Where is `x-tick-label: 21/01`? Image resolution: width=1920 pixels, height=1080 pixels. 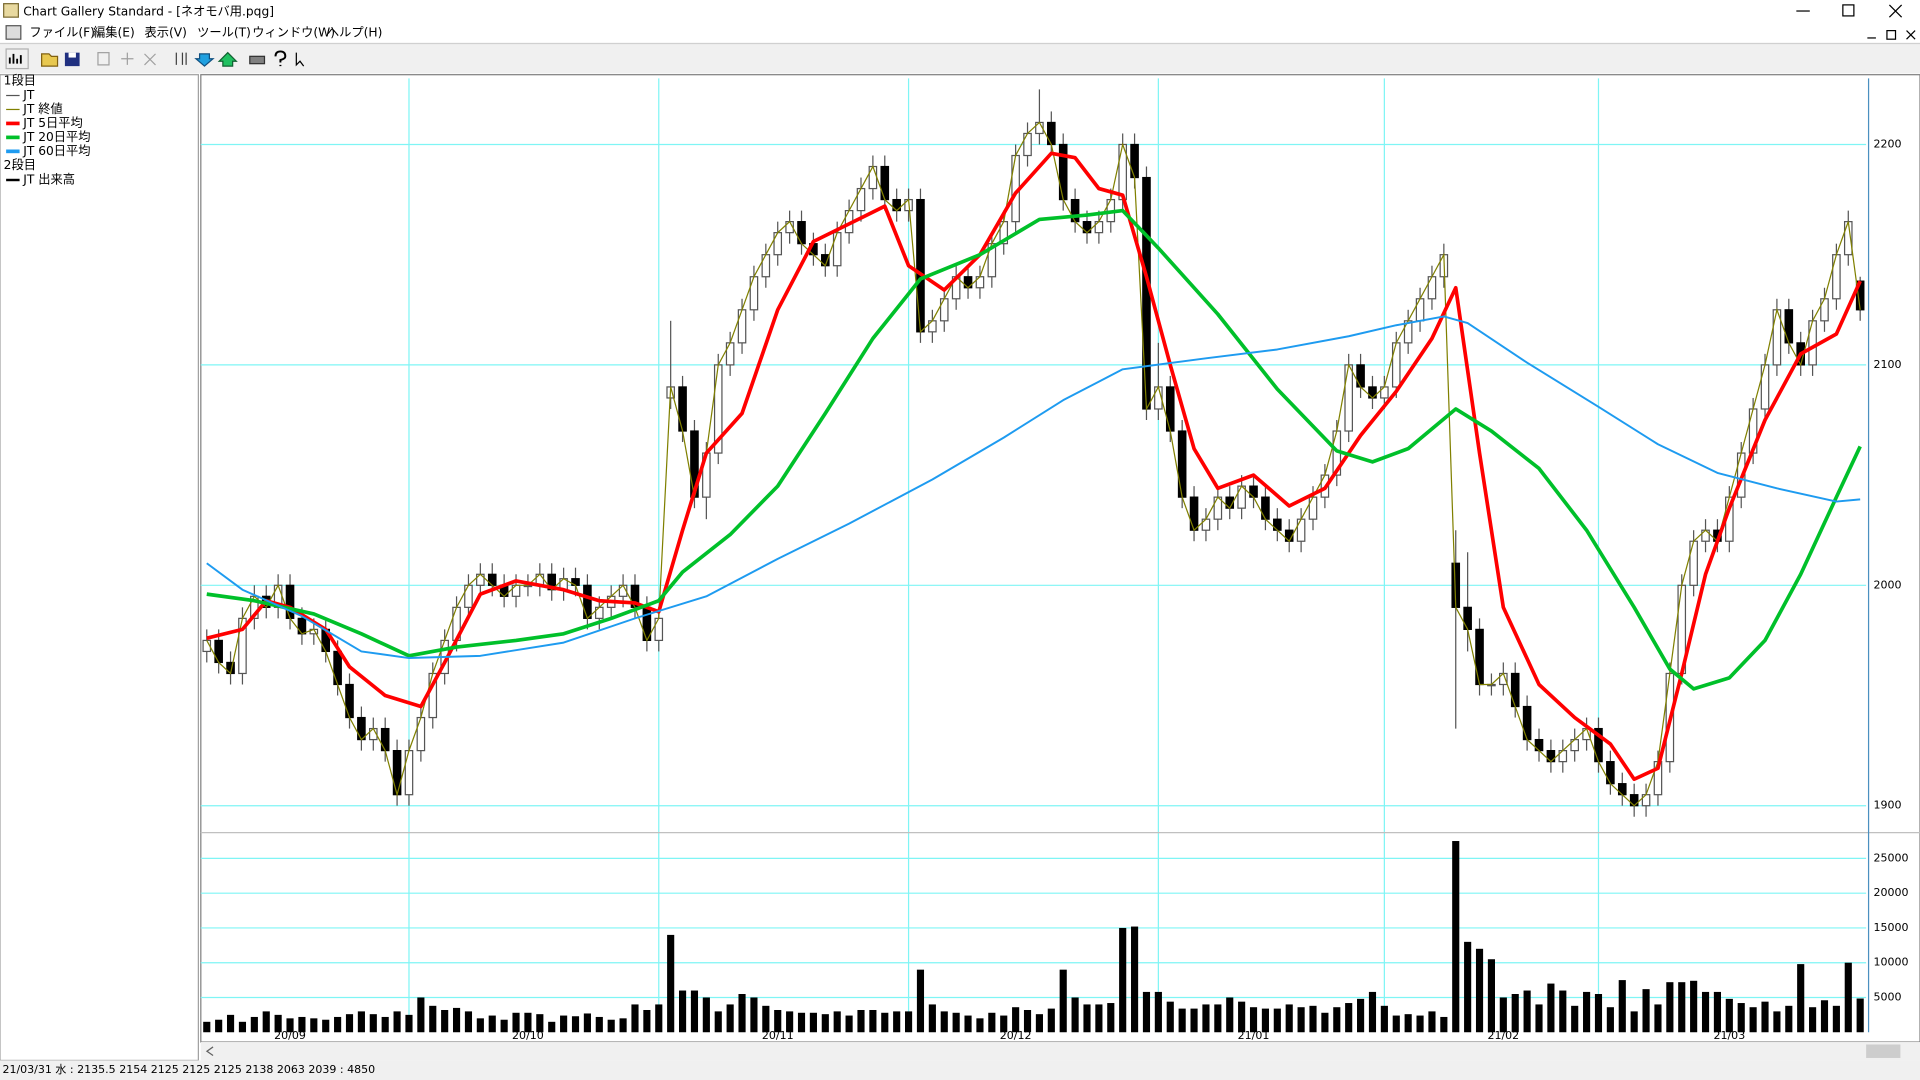 x-tick-label: 21/01 is located at coordinates (1254, 1035).